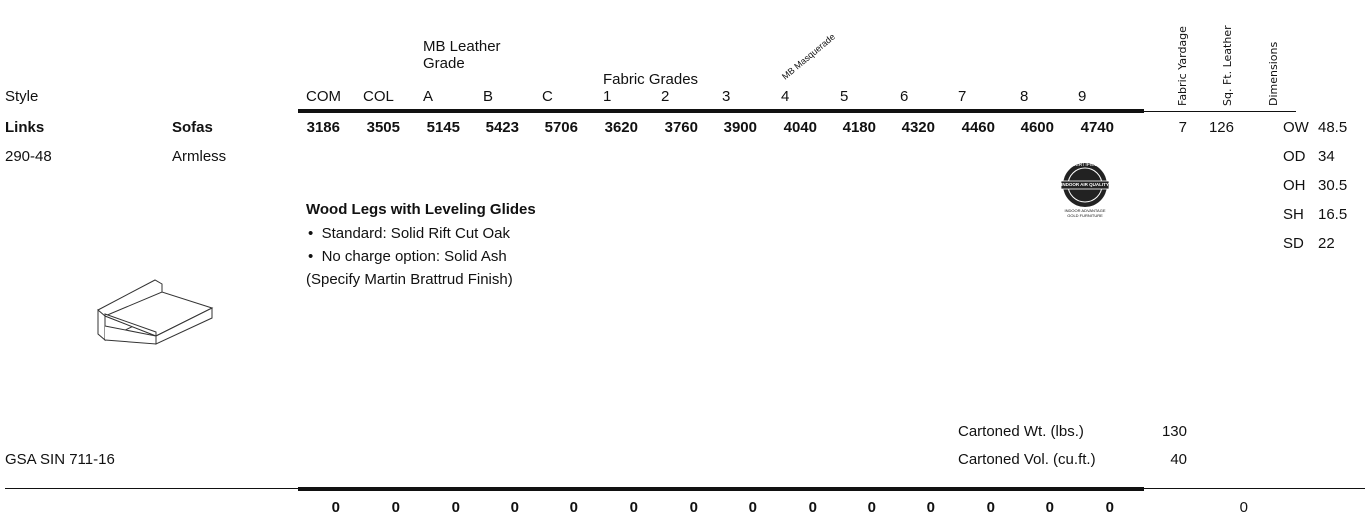 The height and width of the screenshot is (519, 1370). Describe the element at coordinates (561, 127) in the screenshot. I see `price: 5706` at that location.